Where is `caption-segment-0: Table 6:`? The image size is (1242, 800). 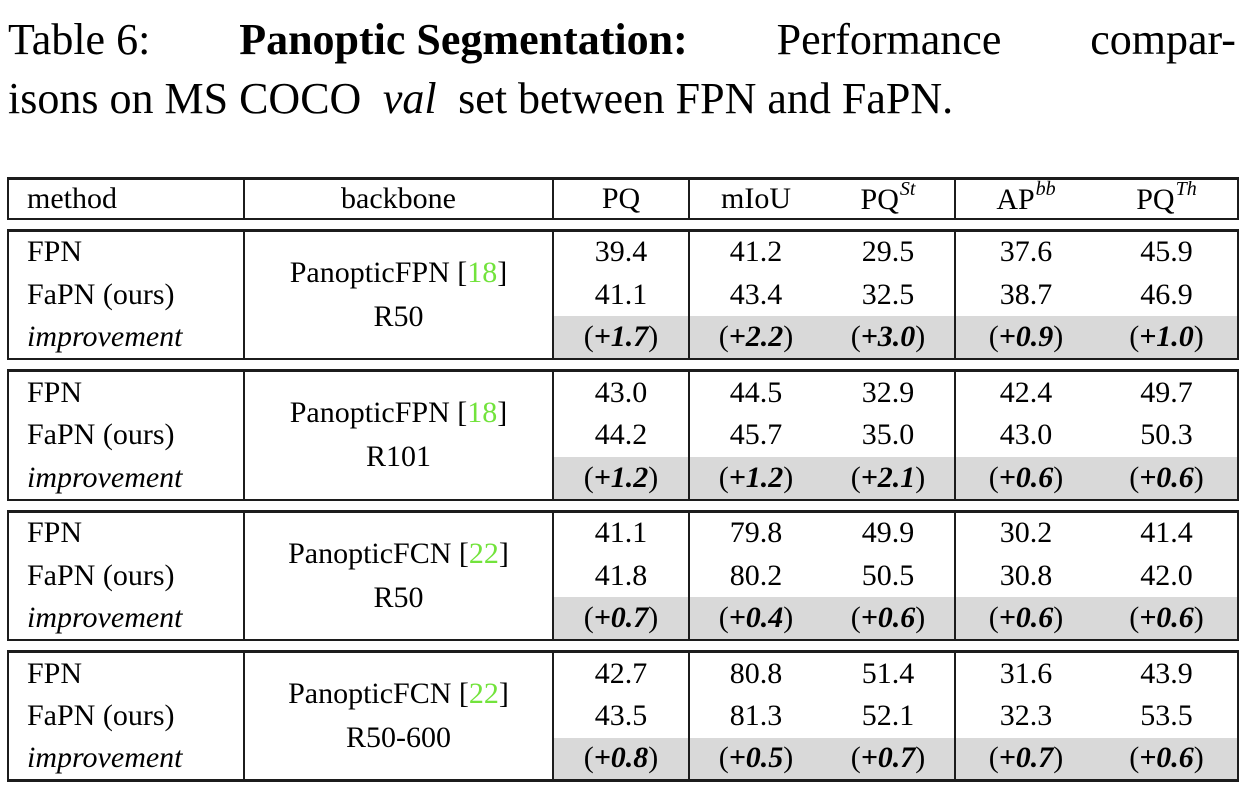
caption-segment-0: Table 6: is located at coordinates (79, 39).